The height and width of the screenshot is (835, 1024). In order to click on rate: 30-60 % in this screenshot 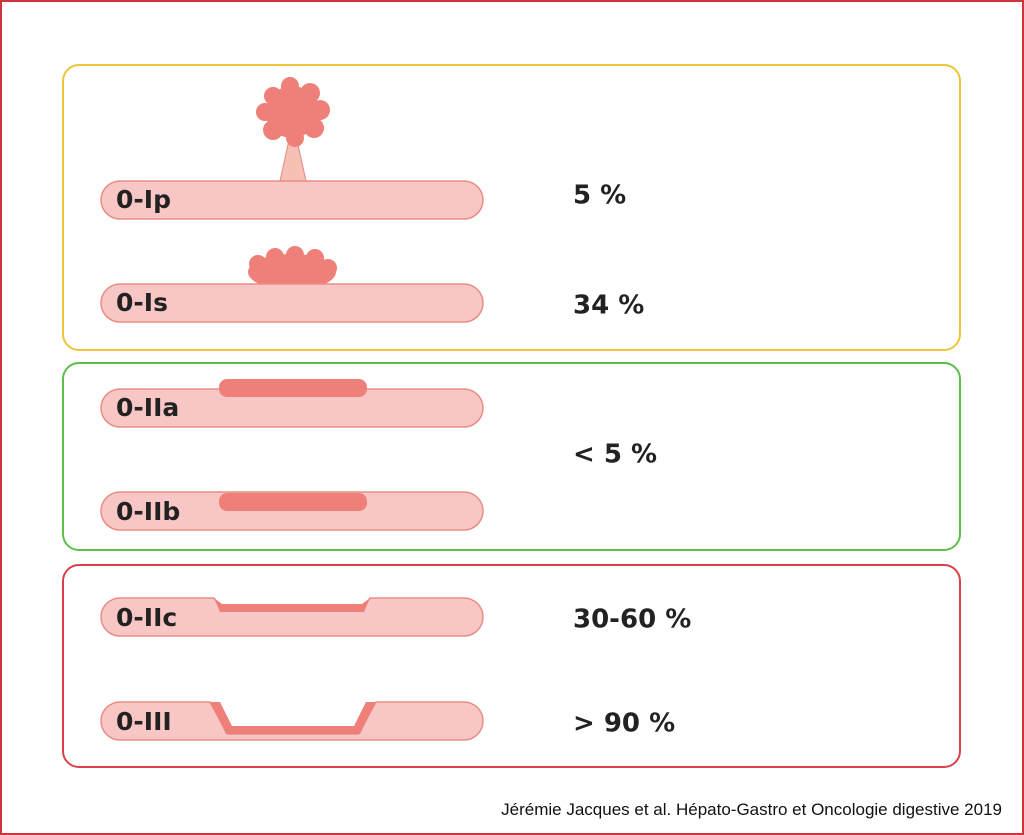, I will do `click(632, 620)`.